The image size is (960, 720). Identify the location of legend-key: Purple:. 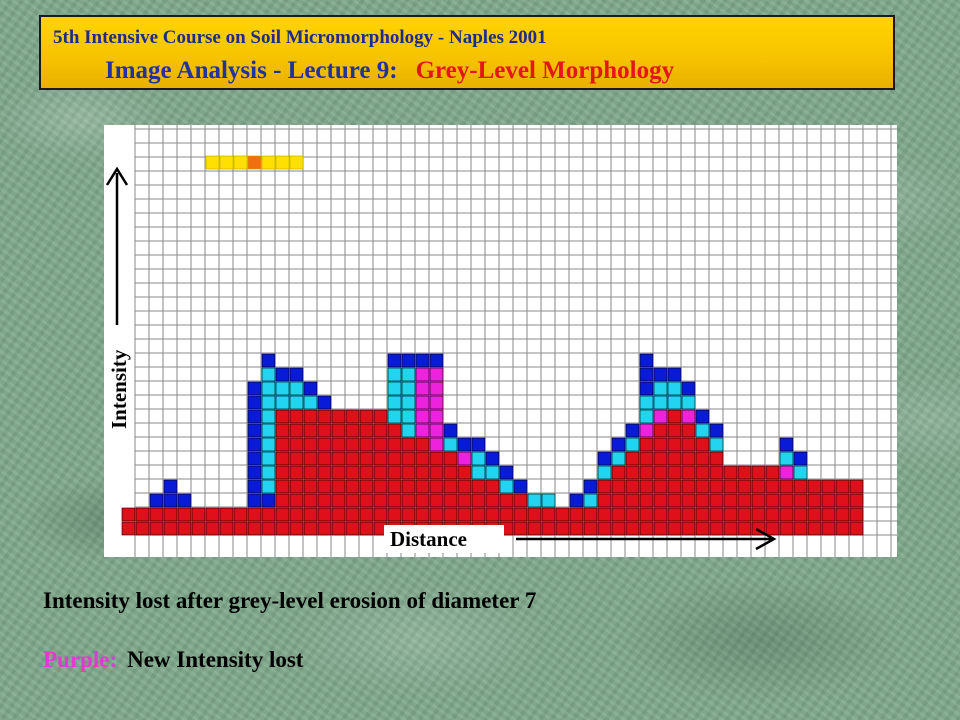
(80, 659).